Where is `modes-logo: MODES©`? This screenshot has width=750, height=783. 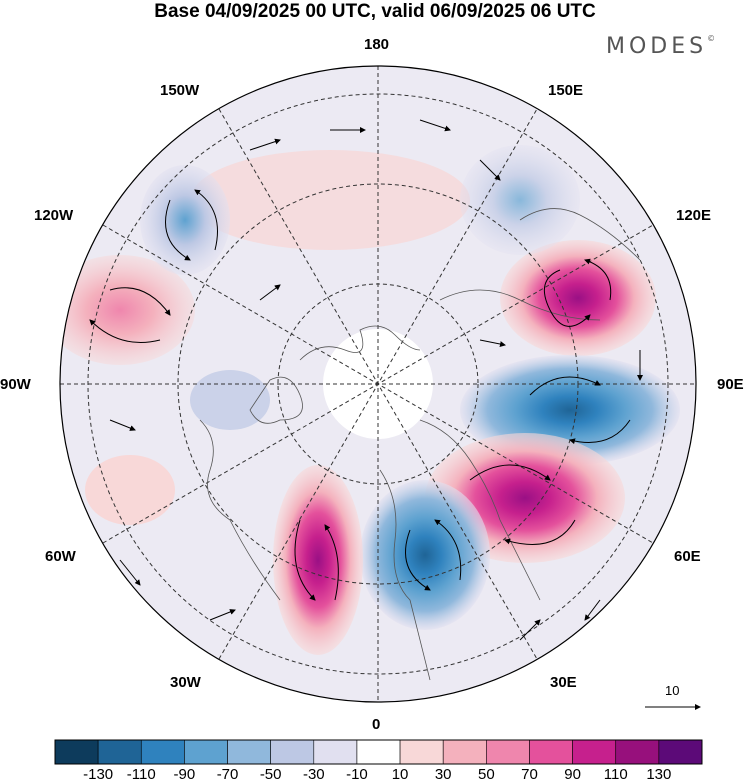
modes-logo: MODES© is located at coordinates (660, 46).